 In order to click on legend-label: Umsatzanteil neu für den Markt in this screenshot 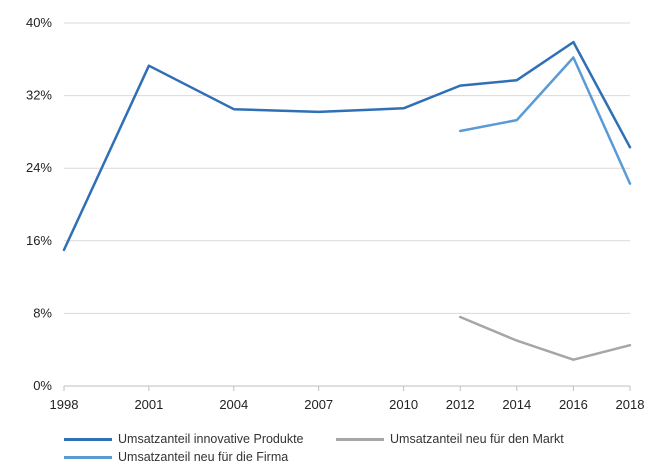, I will do `click(477, 439)`.